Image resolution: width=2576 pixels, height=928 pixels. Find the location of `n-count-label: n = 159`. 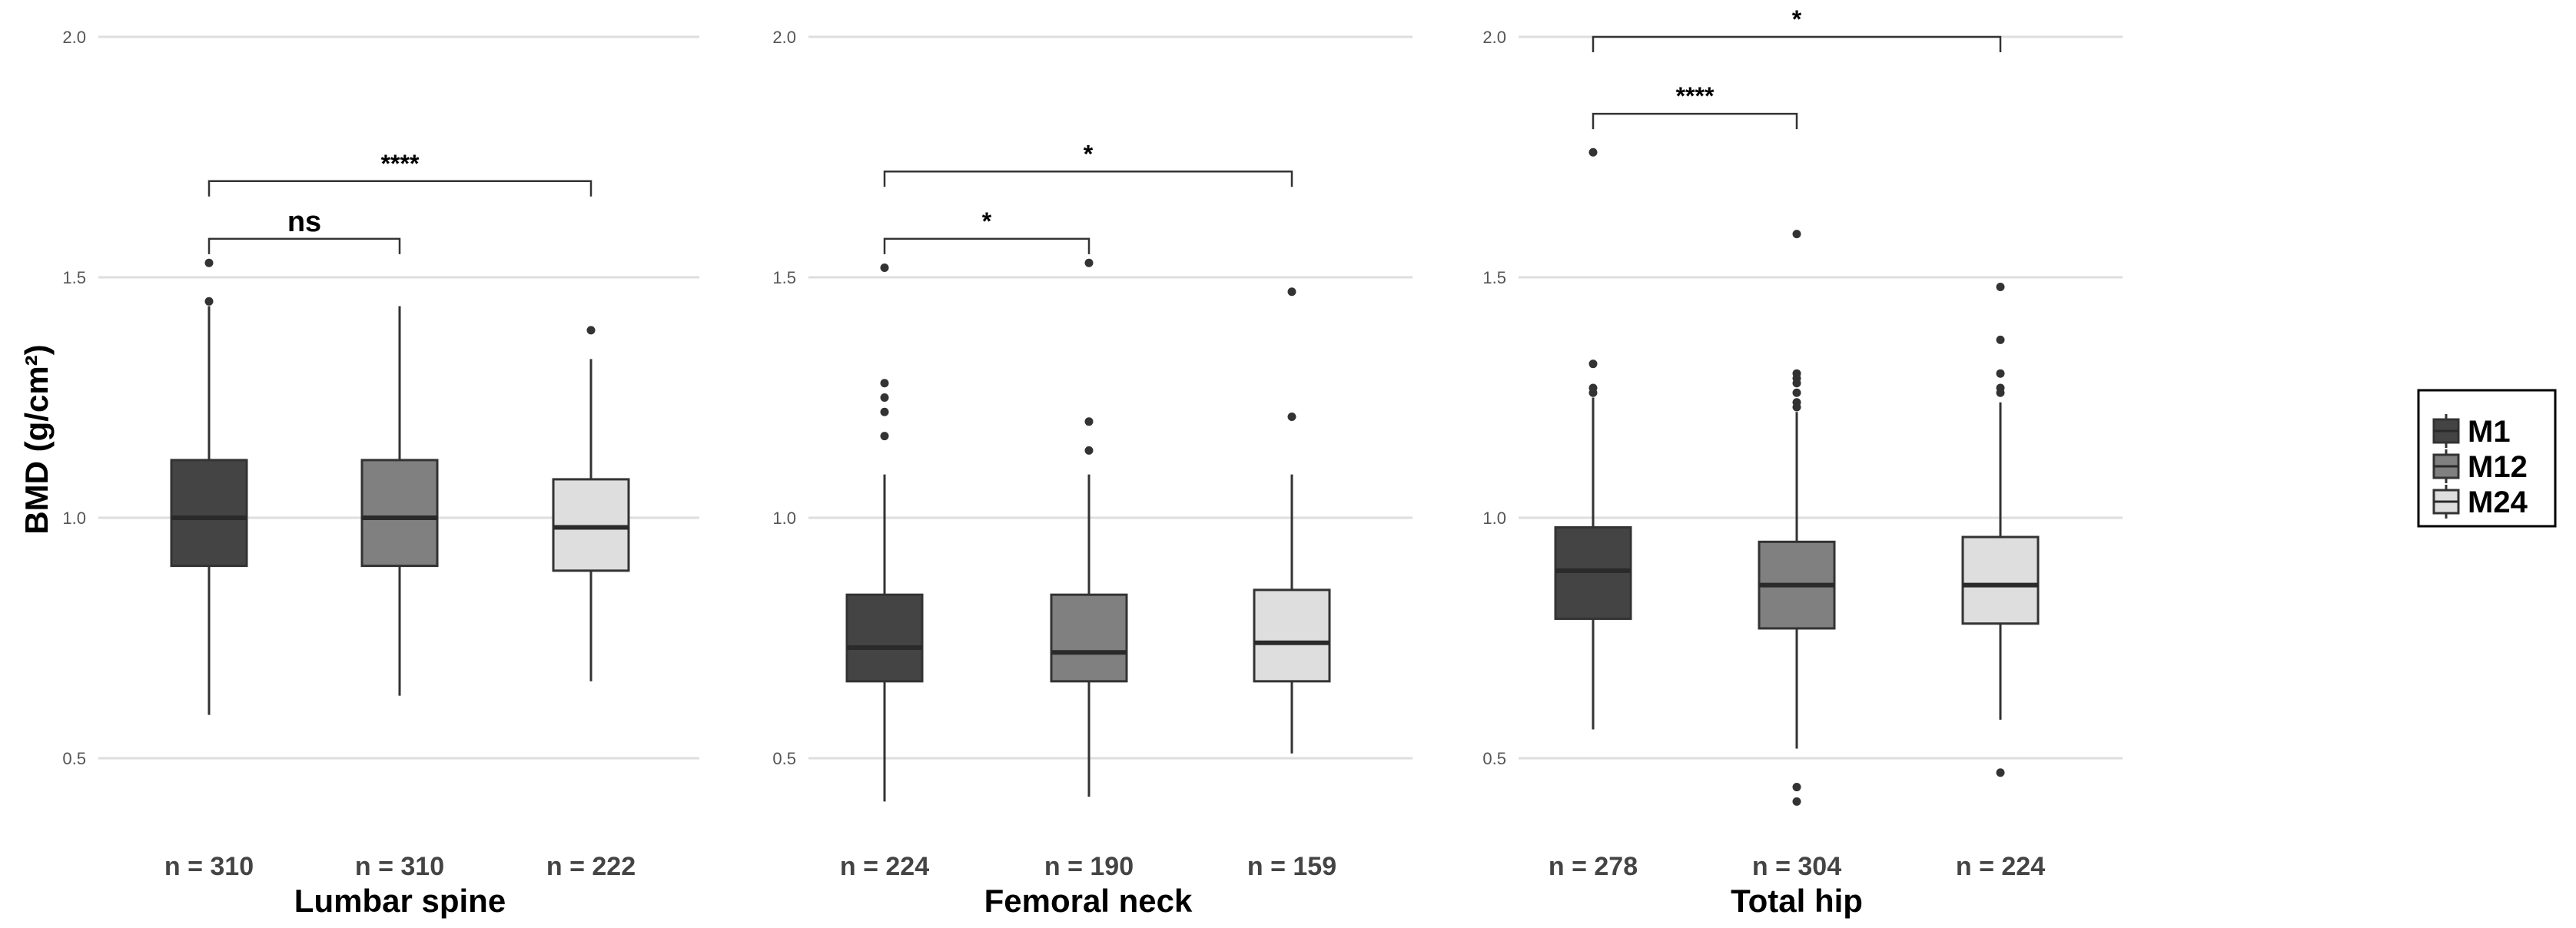

n-count-label: n = 159 is located at coordinates (1291, 866).